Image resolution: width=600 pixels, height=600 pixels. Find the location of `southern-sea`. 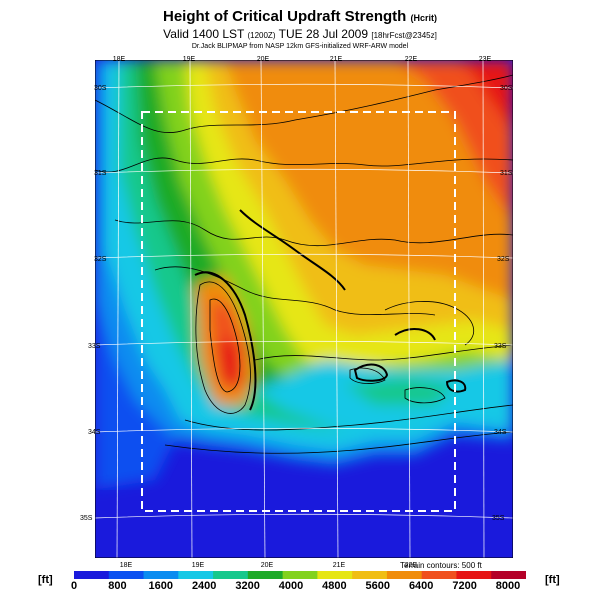

southern-sea is located at coordinates (304, 524).